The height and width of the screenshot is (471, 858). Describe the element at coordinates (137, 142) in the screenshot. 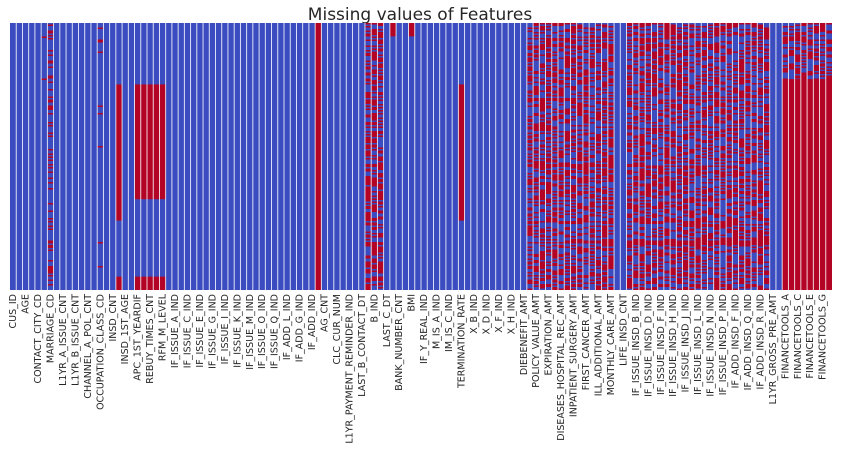

I see `missing-block` at that location.